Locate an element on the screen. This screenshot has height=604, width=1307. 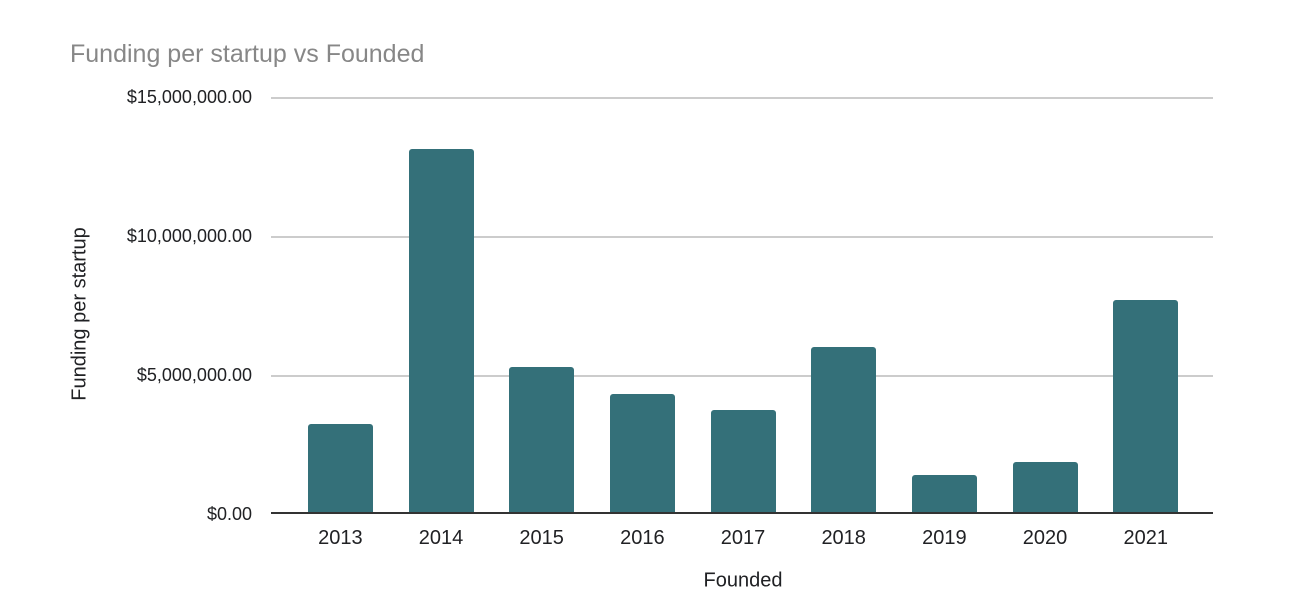
x-tick-label: 2017 is located at coordinates (743, 538).